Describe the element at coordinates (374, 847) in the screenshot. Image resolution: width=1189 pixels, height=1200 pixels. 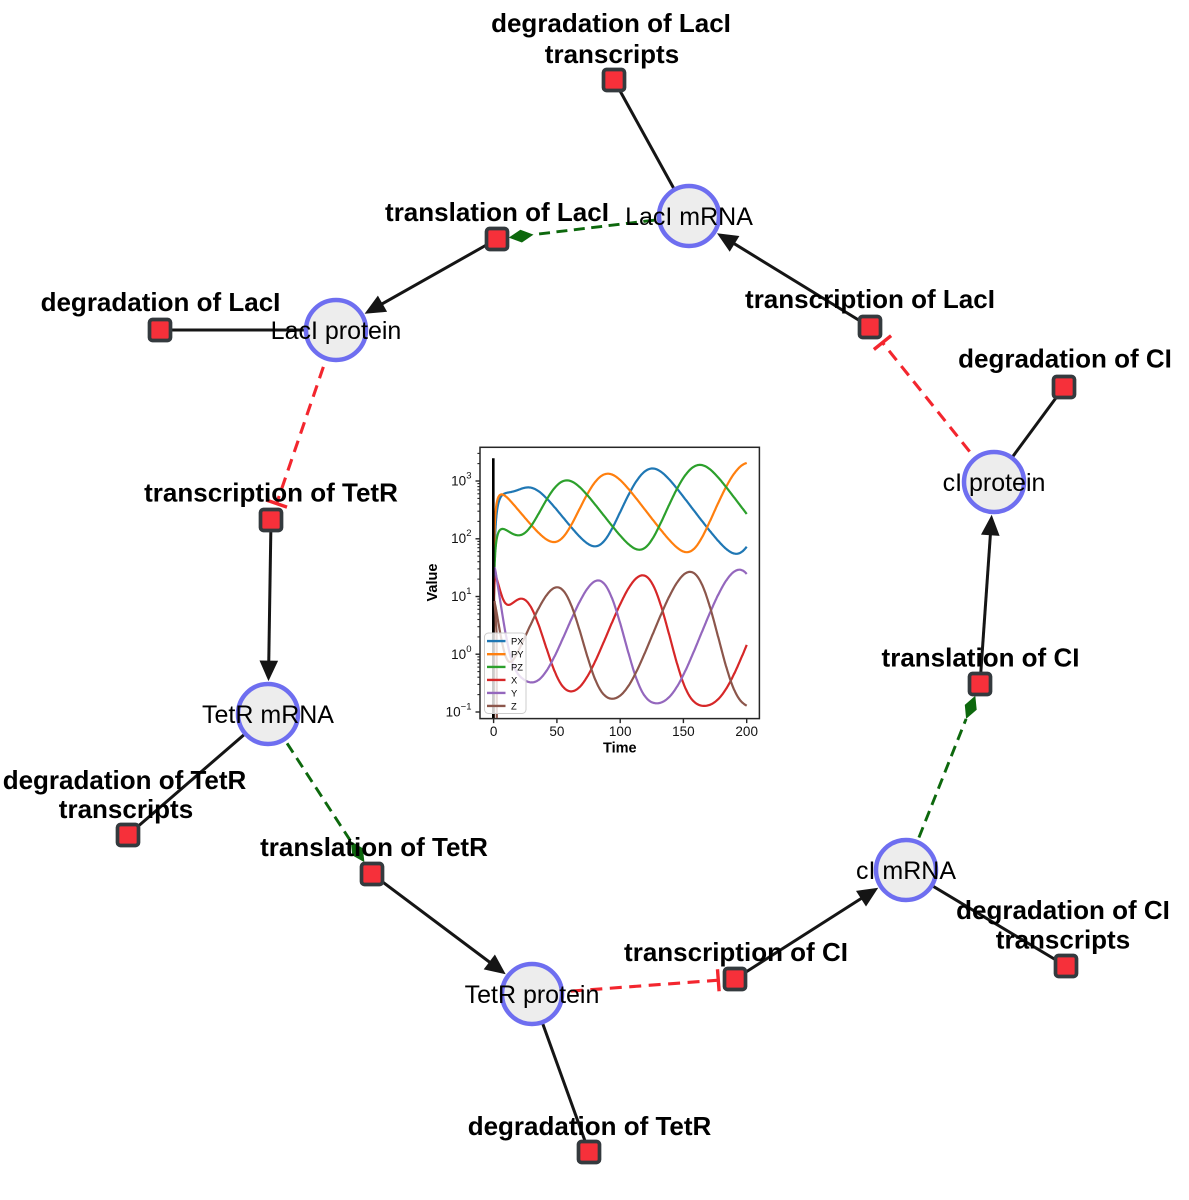
I see `svg-text: translation of TetR` at that location.